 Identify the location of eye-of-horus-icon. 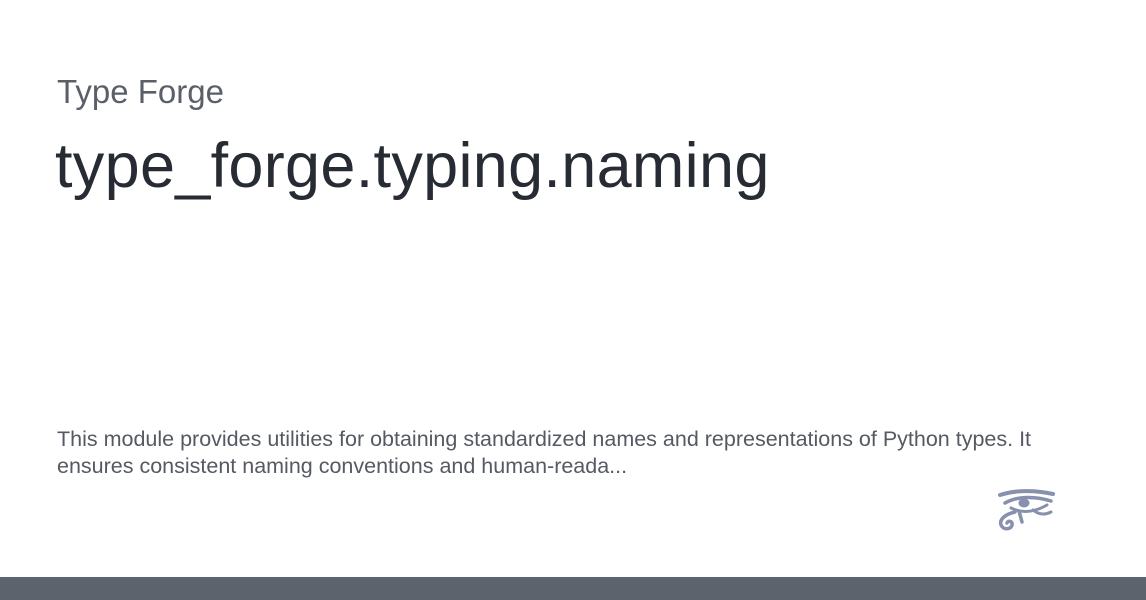
(1026, 510).